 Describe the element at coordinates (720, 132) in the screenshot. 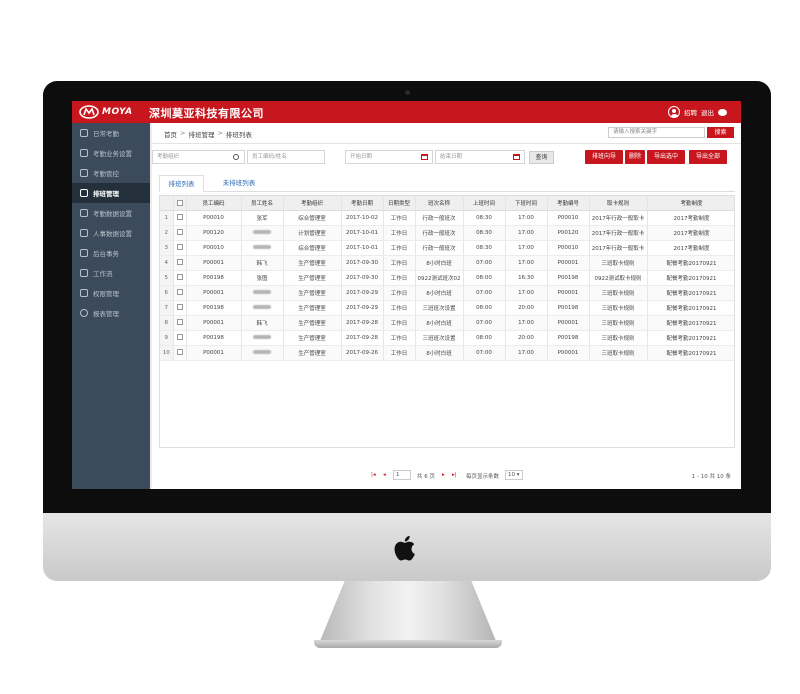

I see `search-button: 搜索` at that location.